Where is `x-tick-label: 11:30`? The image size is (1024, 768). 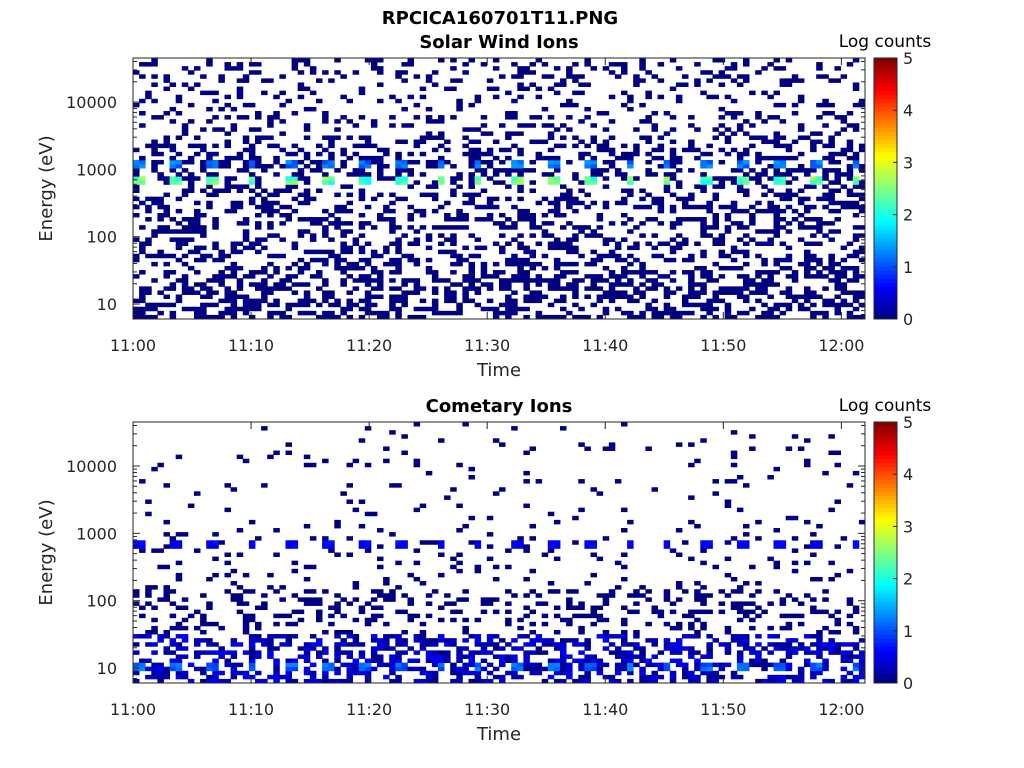
x-tick-label: 11:30 is located at coordinates (487, 709).